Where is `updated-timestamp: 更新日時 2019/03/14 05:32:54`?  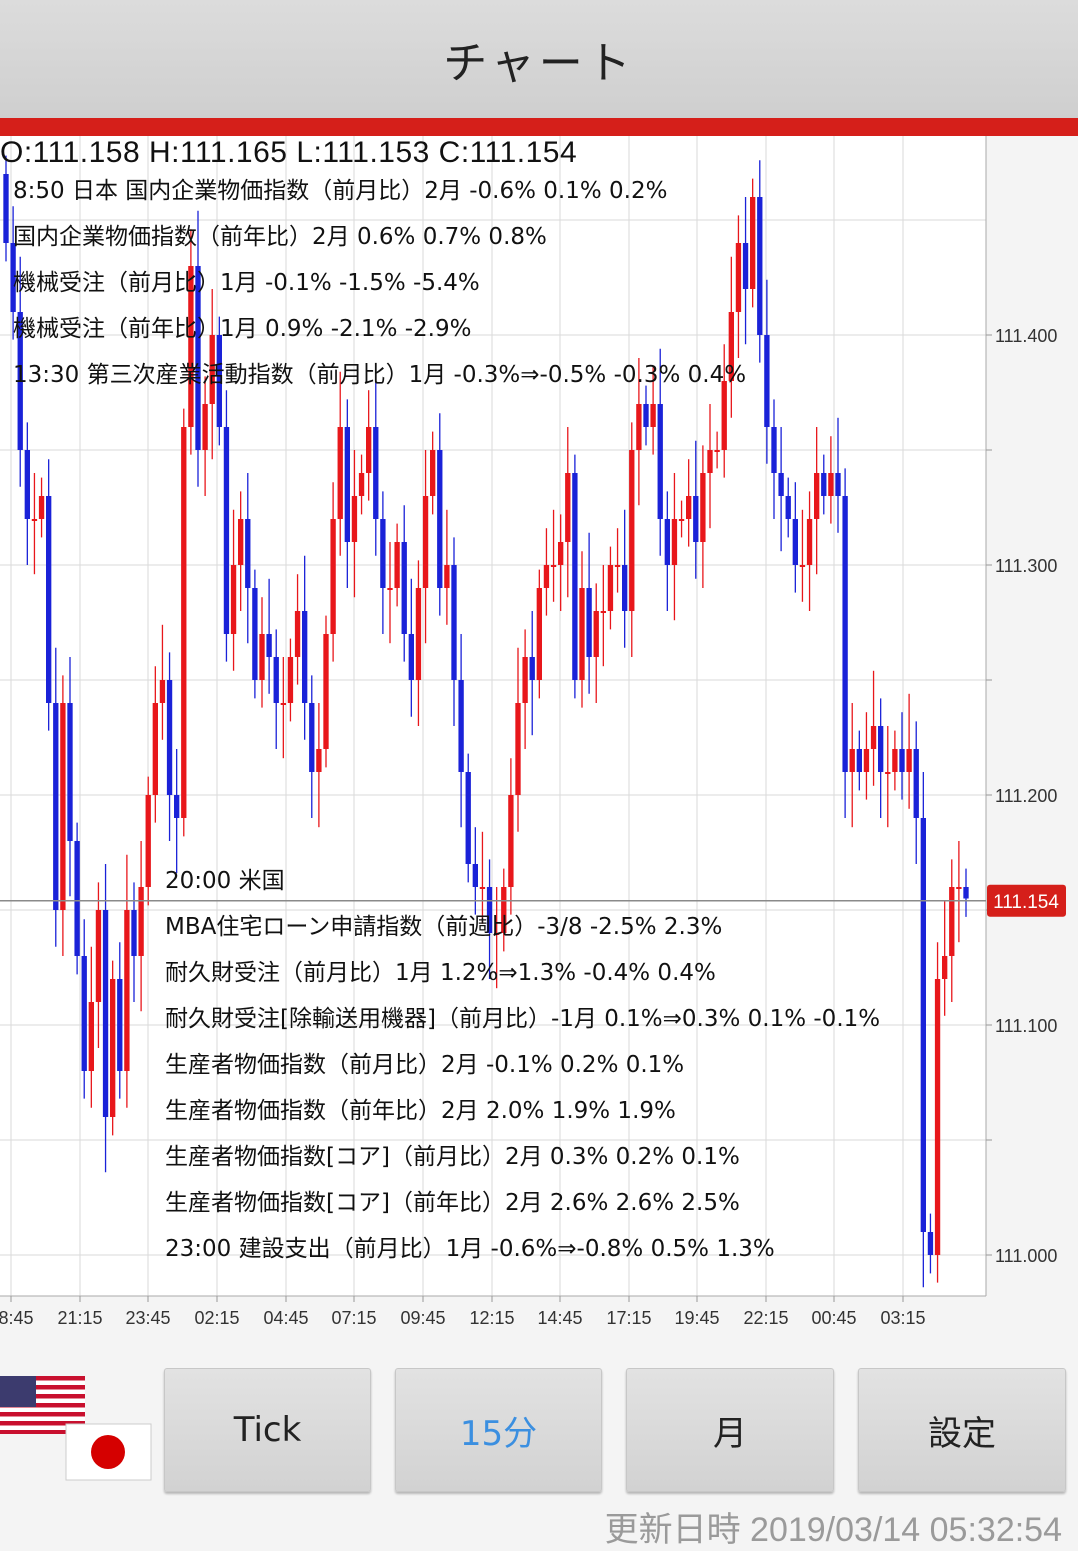
updated-timestamp: 更新日時 2019/03/14 05:32:54 is located at coordinates (833, 1530).